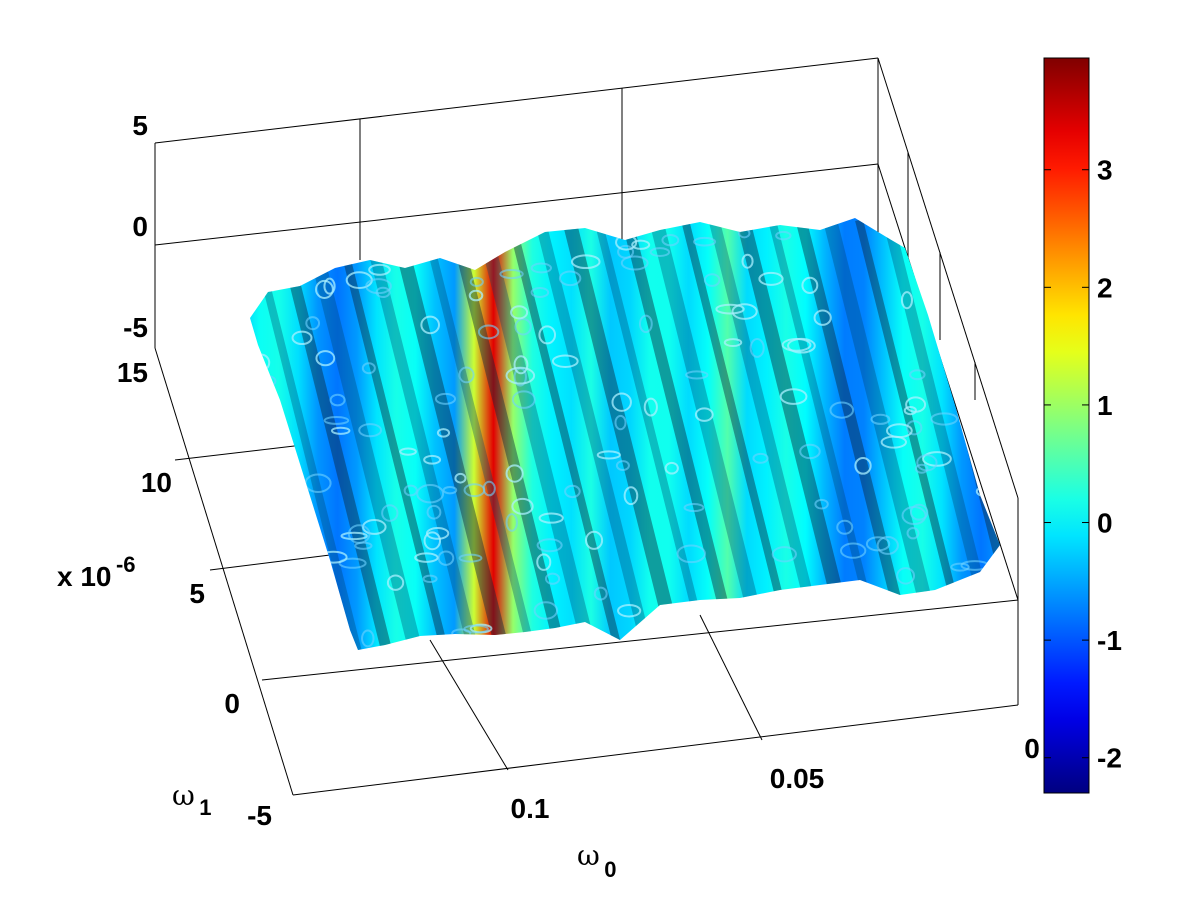  Describe the element at coordinates (192, 799) in the screenshot. I see `y-axis-label: ω 1` at that location.